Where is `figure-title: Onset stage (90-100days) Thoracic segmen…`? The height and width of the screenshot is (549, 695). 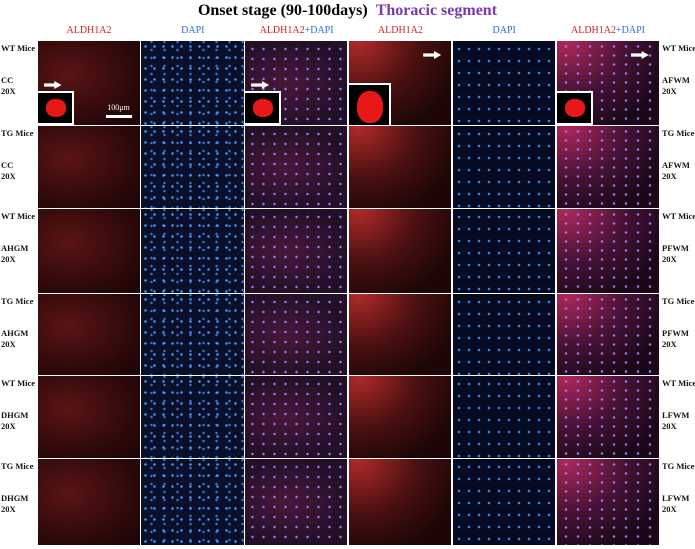 figure-title: Onset stage (90-100days) Thoracic segmen… is located at coordinates (347, 11).